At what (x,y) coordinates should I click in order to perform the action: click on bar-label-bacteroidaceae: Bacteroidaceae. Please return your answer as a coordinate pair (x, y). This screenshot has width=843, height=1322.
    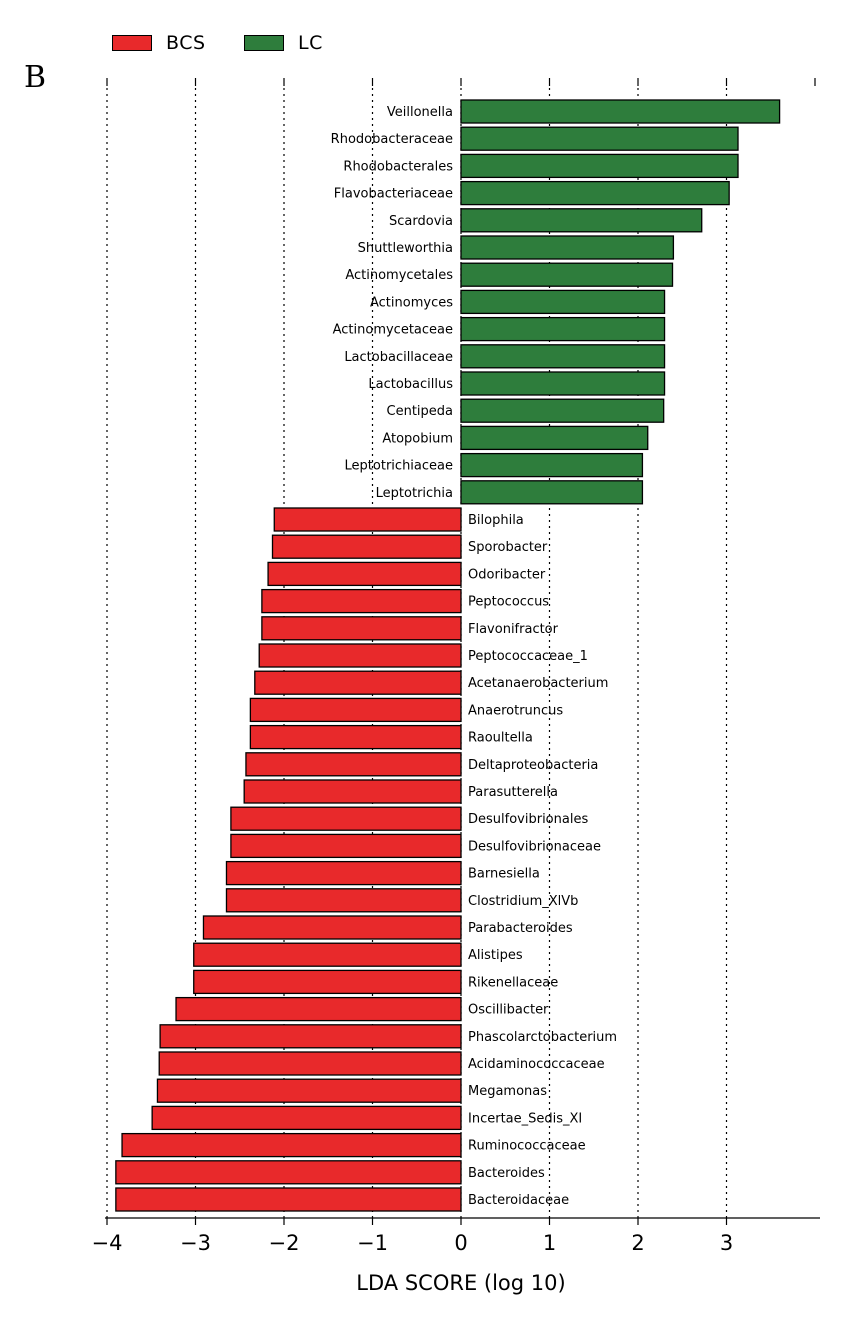
    Looking at the image, I should click on (518, 1200).